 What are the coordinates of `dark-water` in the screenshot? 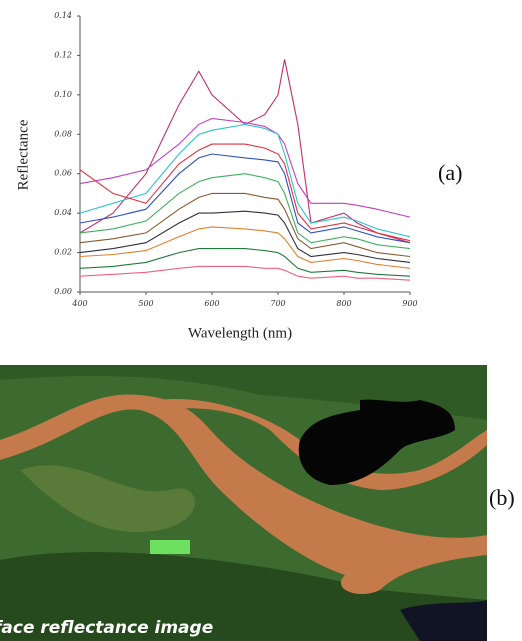 It's located at (443, 620).